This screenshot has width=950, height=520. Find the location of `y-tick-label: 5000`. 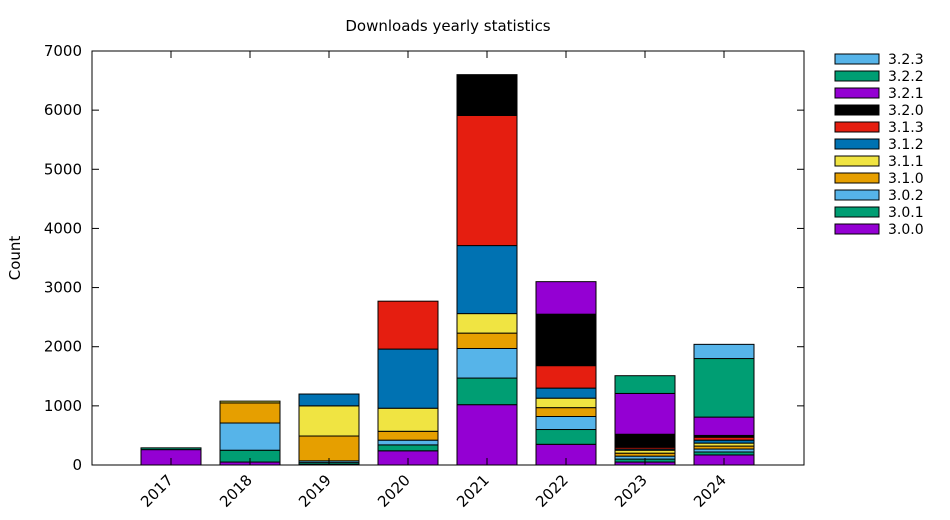

y-tick-label: 5000 is located at coordinates (63, 169).